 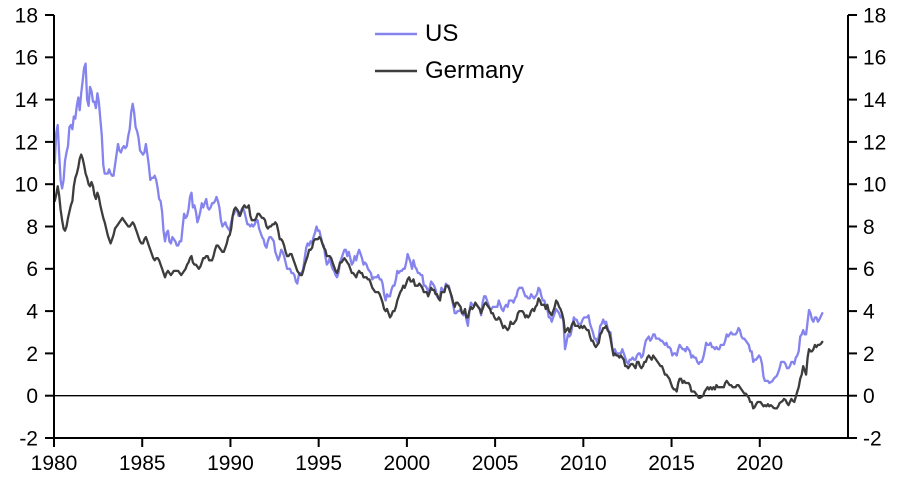 I want to click on legend-label-germany: Germany, so click(x=474, y=70).